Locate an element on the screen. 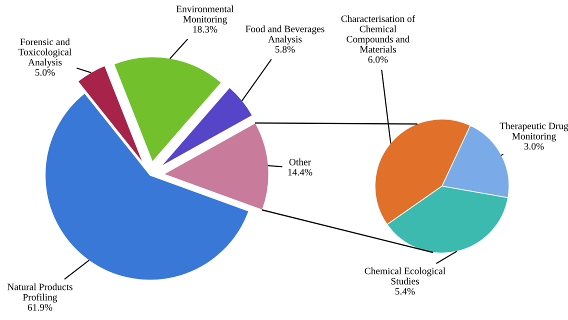 The height and width of the screenshot is (320, 568). data-label: 5.4% is located at coordinates (405, 291).